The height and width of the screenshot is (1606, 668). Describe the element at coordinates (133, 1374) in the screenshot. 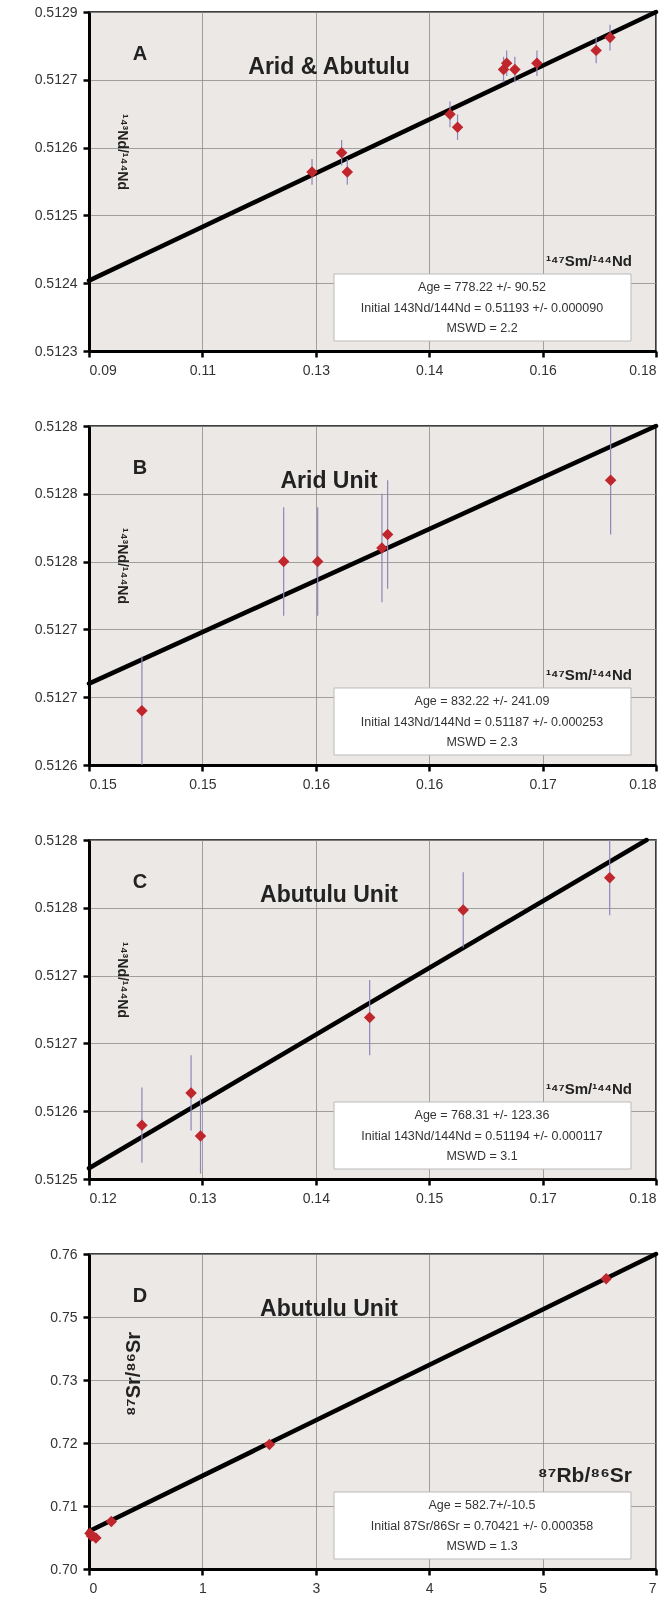

I see `y-axis-title: ⁸⁷Sr/⁸⁶Sr` at that location.